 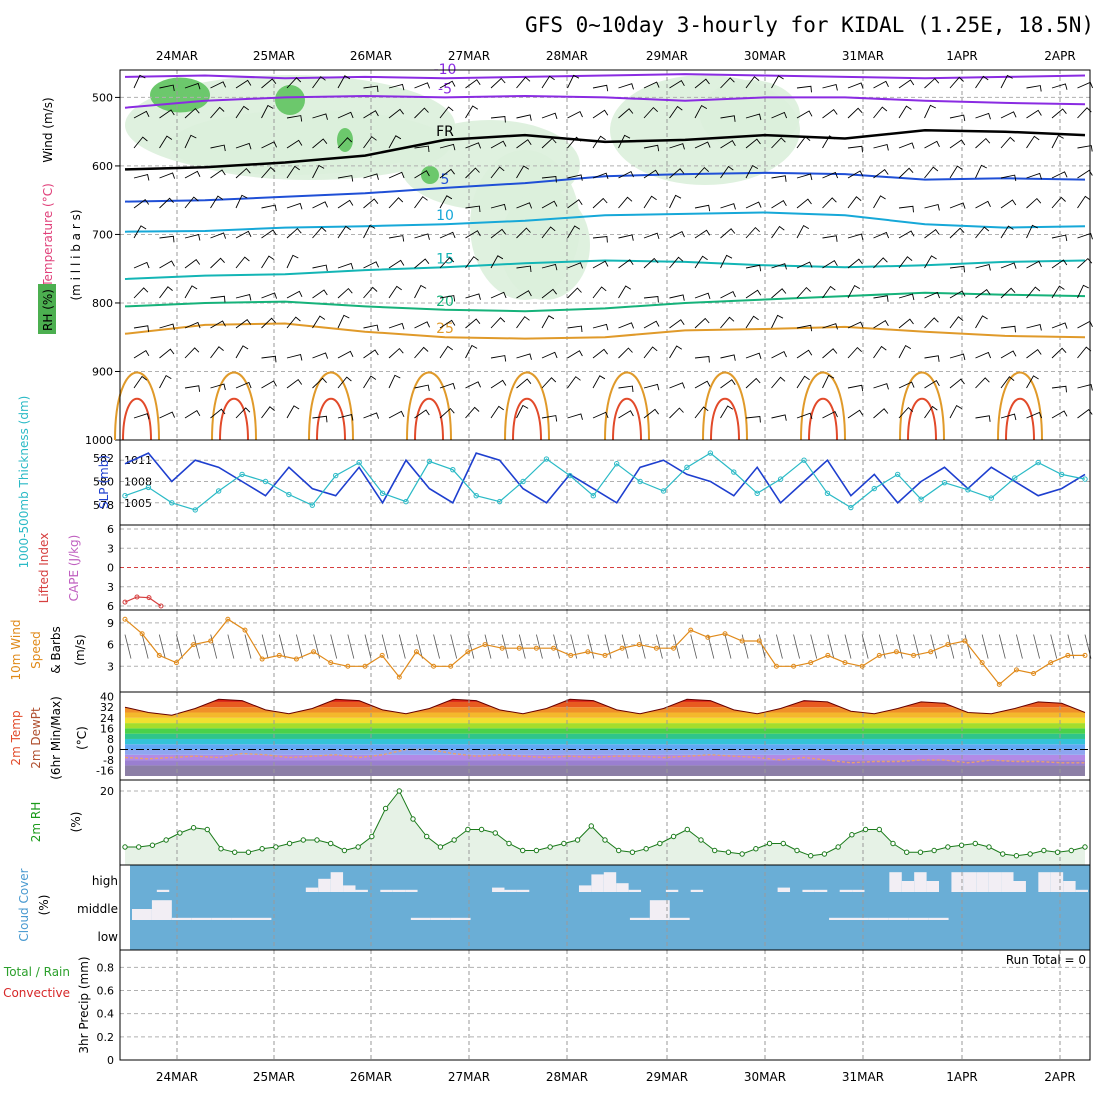 What do you see at coordinates (110, 1060) in the screenshot?
I see `ytick-label: 0` at bounding box center [110, 1060].